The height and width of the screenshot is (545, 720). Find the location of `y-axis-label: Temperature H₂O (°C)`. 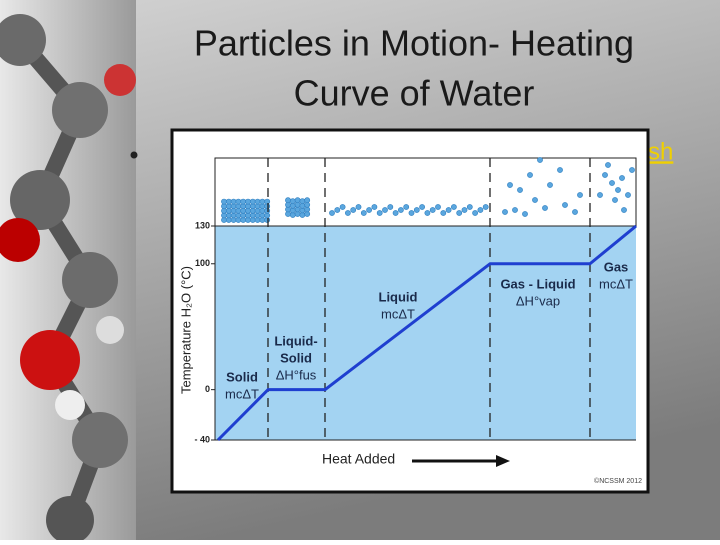

y-axis-label: Temperature H₂O (°C) is located at coordinates (185, 330).